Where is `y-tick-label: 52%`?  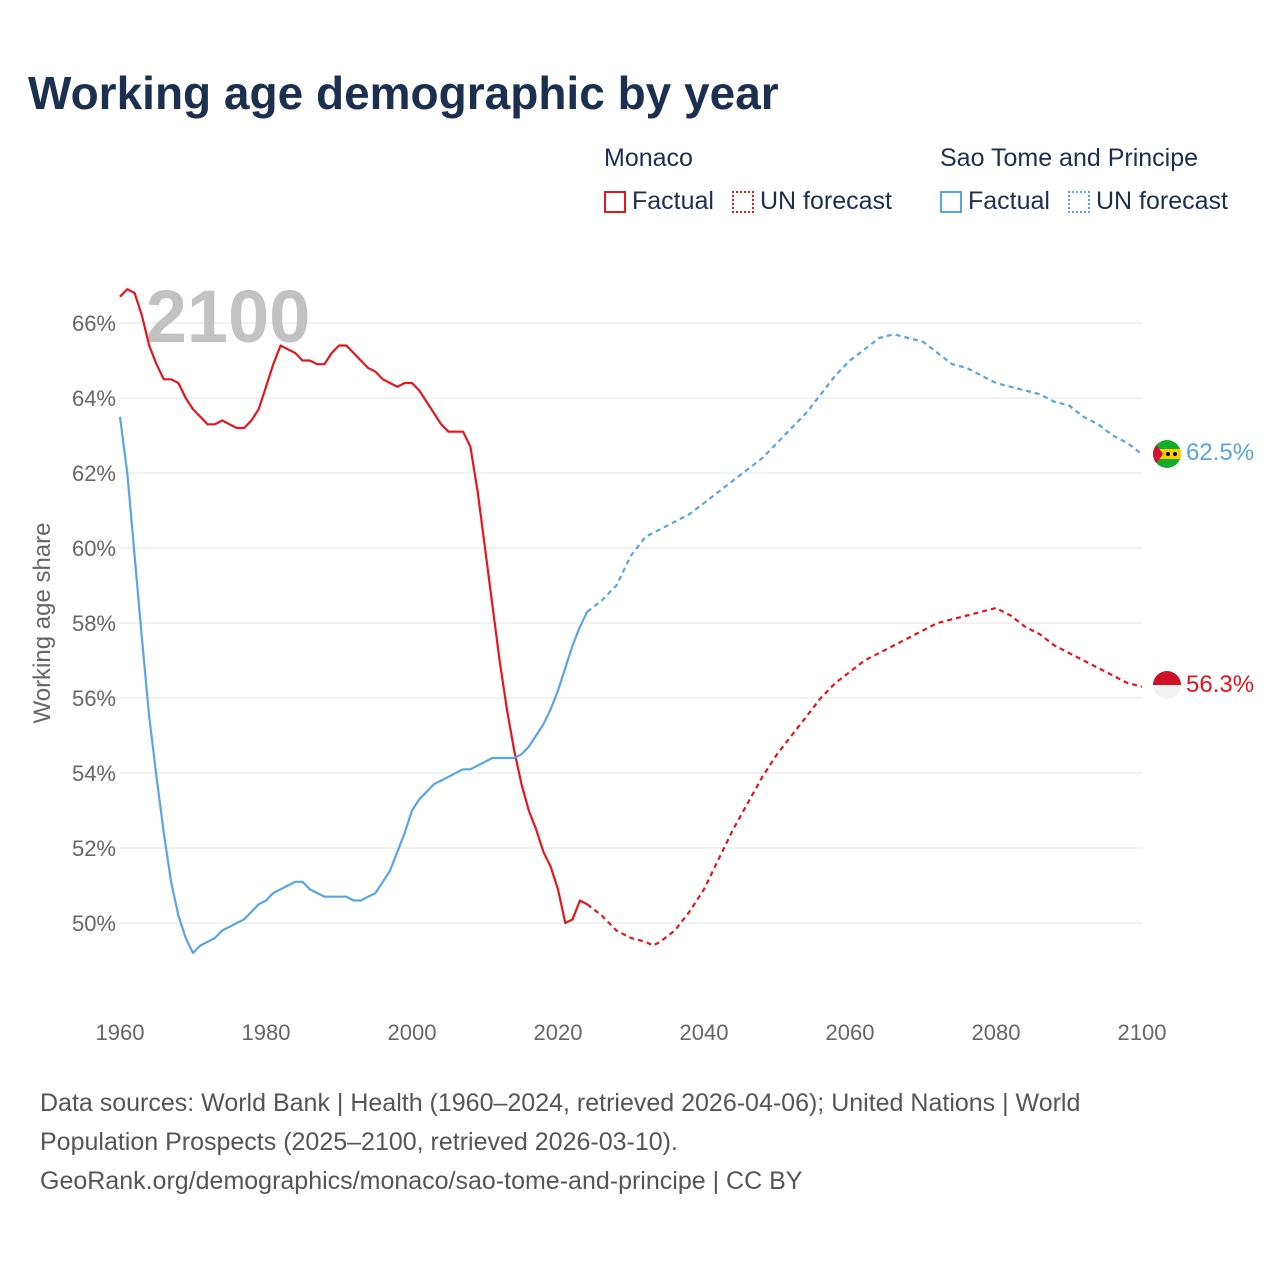 y-tick-label: 52% is located at coordinates (94, 848).